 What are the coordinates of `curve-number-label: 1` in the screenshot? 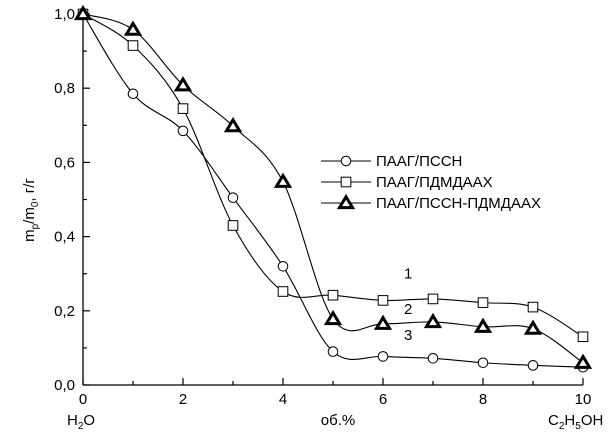 It's located at (408, 274).